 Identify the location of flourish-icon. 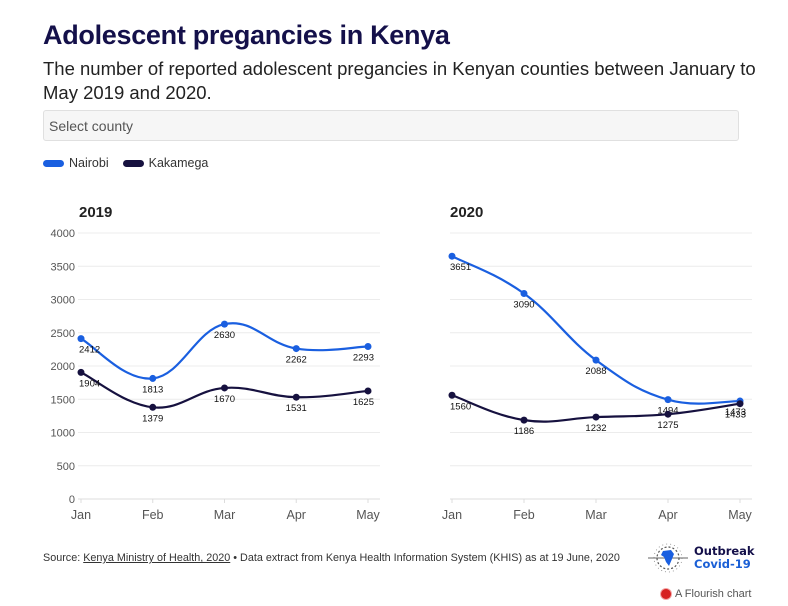
(666, 594).